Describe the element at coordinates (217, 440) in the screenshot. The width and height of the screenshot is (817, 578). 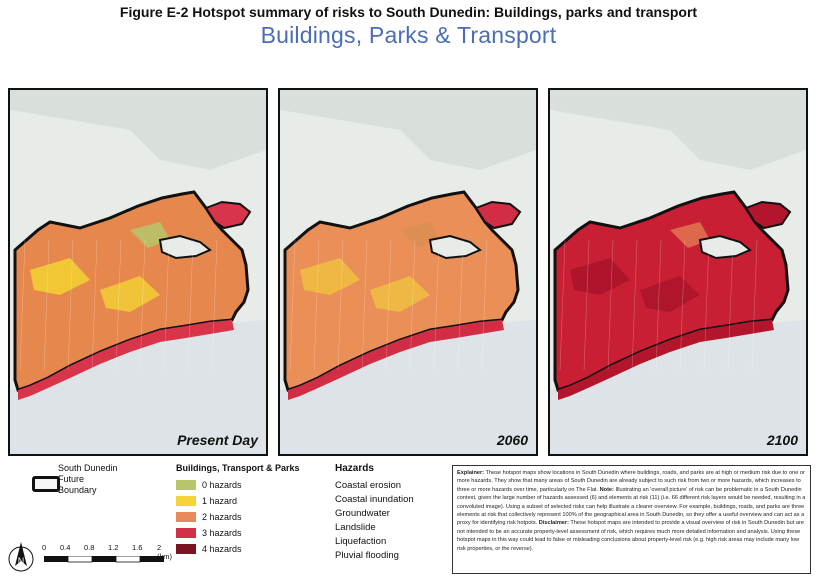
I see `map-label: Present Day` at that location.